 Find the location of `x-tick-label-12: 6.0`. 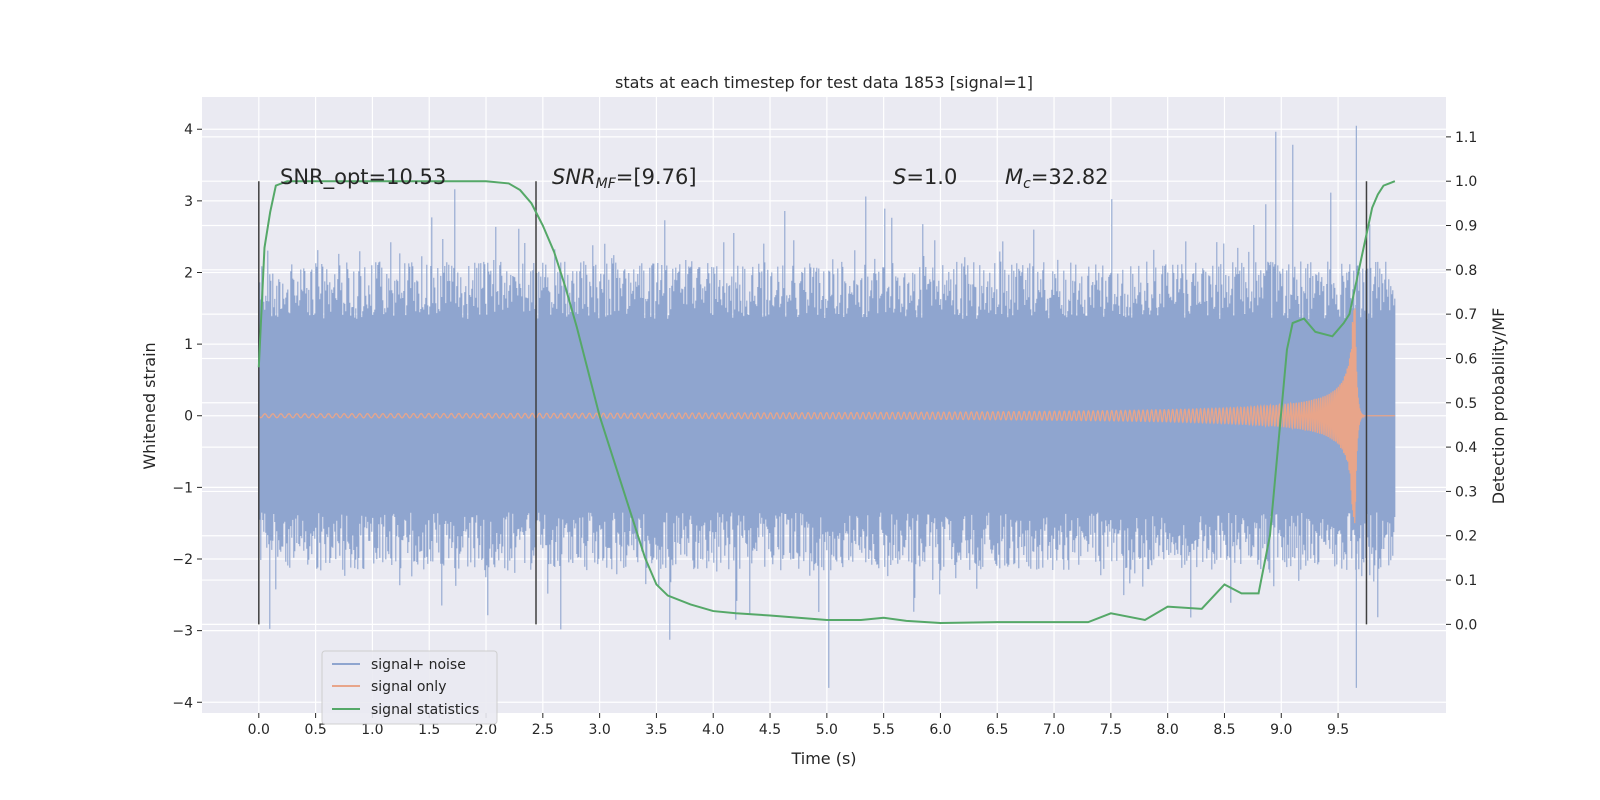

x-tick-label-12: 6.0 is located at coordinates (940, 730).